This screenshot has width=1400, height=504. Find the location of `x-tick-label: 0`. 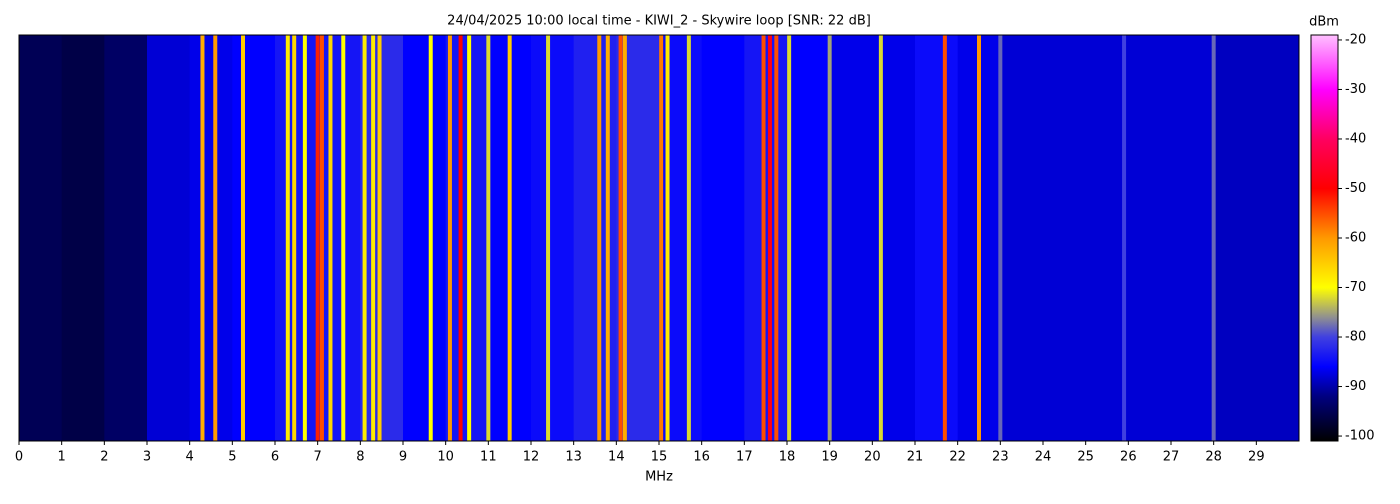

x-tick-label: 0 is located at coordinates (19, 457).